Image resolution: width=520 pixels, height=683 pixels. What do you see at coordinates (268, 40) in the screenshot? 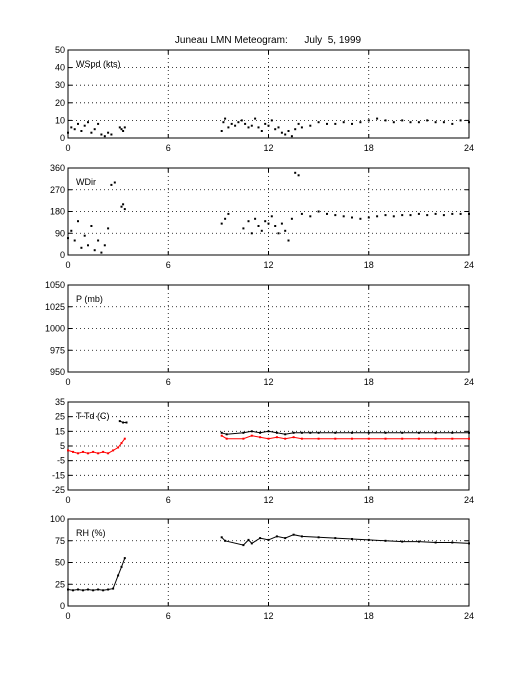
I see `chart-title: Juneau LMN Meteogram: July 5, 1999` at bounding box center [268, 40].